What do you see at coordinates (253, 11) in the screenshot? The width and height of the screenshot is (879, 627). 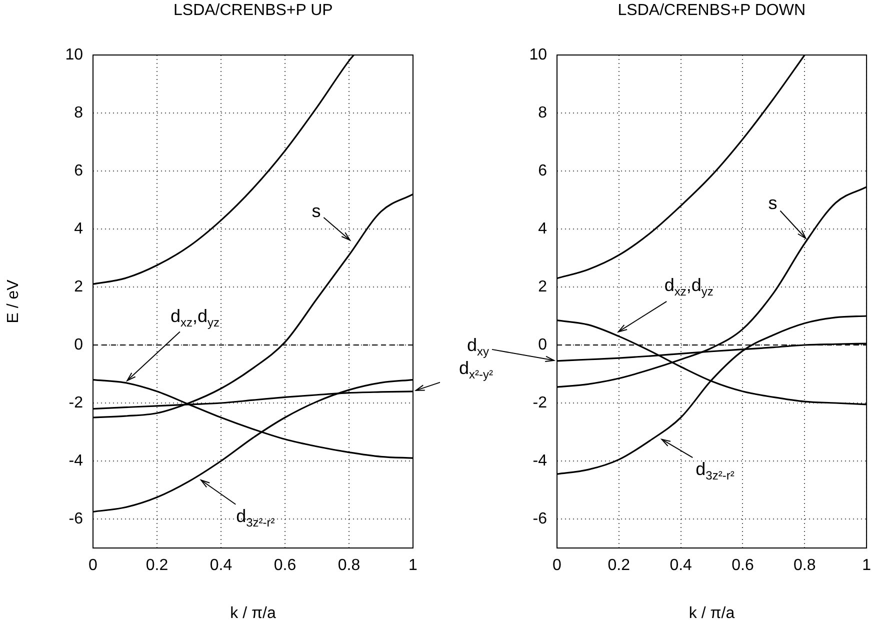 I see `chart-title: LSDA/CRENBS+P UP` at bounding box center [253, 11].